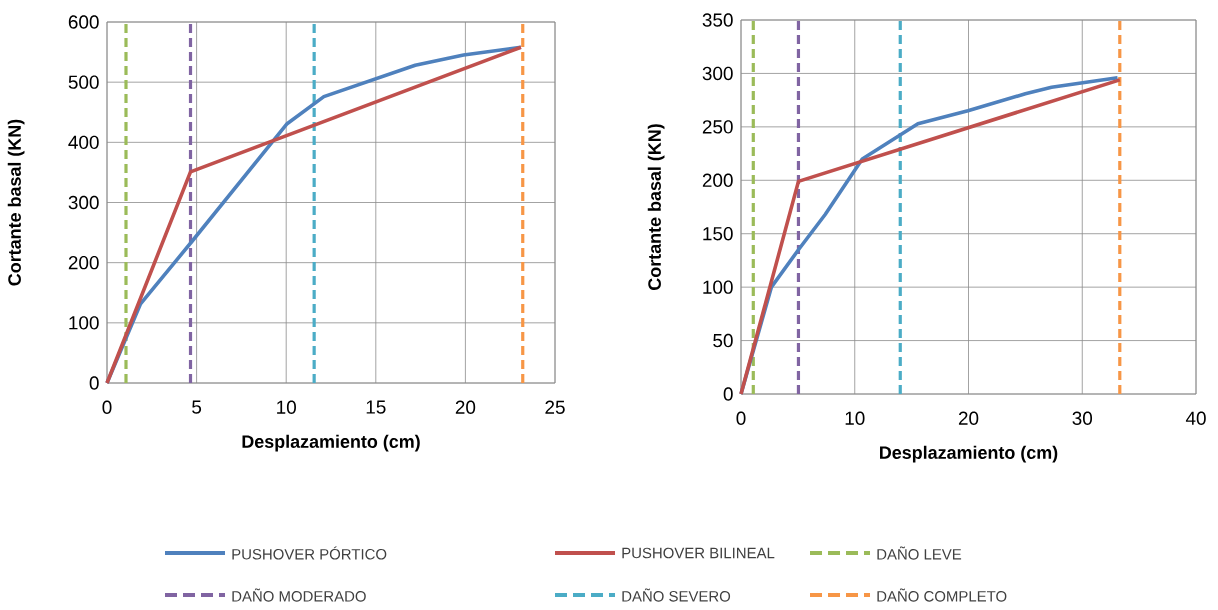 Image resolution: width=1218 pixels, height=610 pixels. Describe the element at coordinates (83, 142) in the screenshot. I see `y-tick-label: 400` at that location.